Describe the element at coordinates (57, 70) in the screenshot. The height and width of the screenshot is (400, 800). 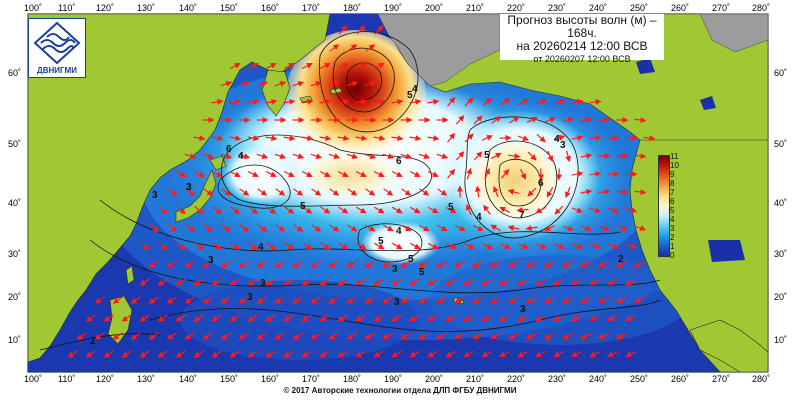
I see `logo-text: ДВНИГМИ` at that location.